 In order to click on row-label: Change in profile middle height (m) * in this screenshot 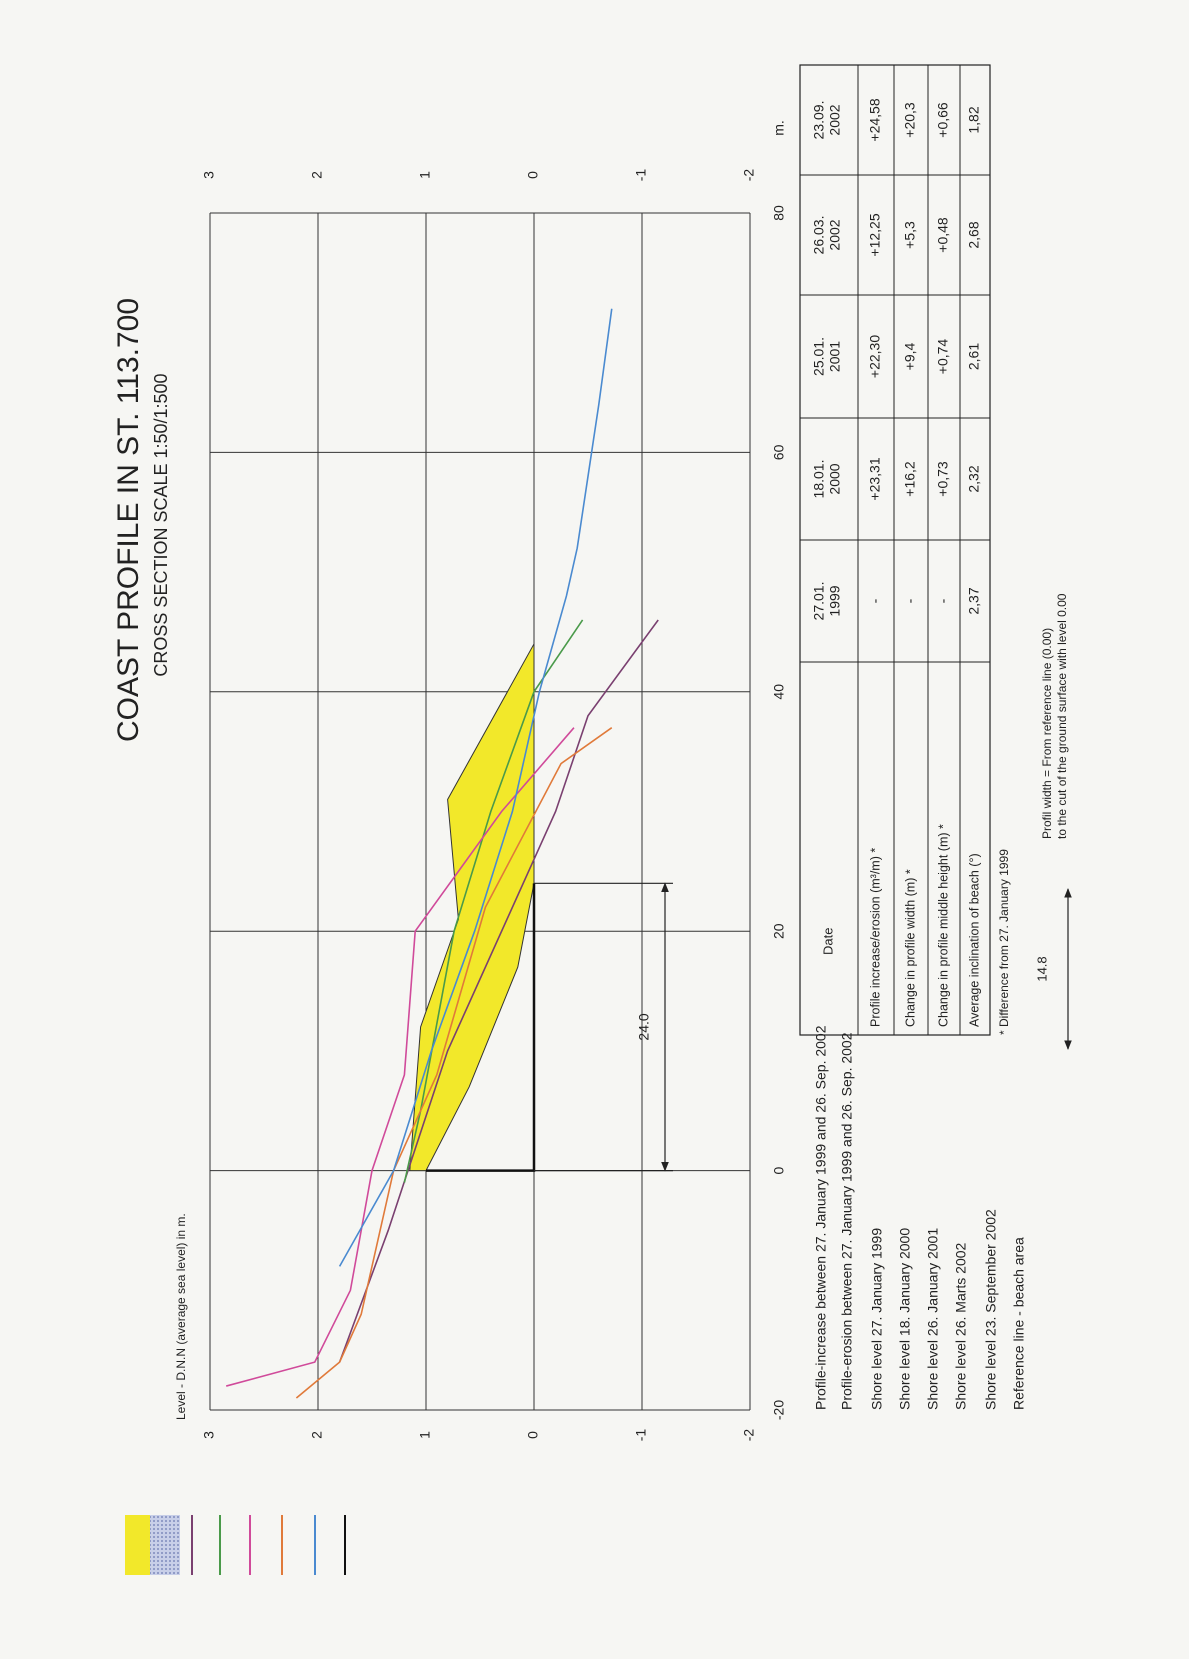, I will do `click(943, 925)`.